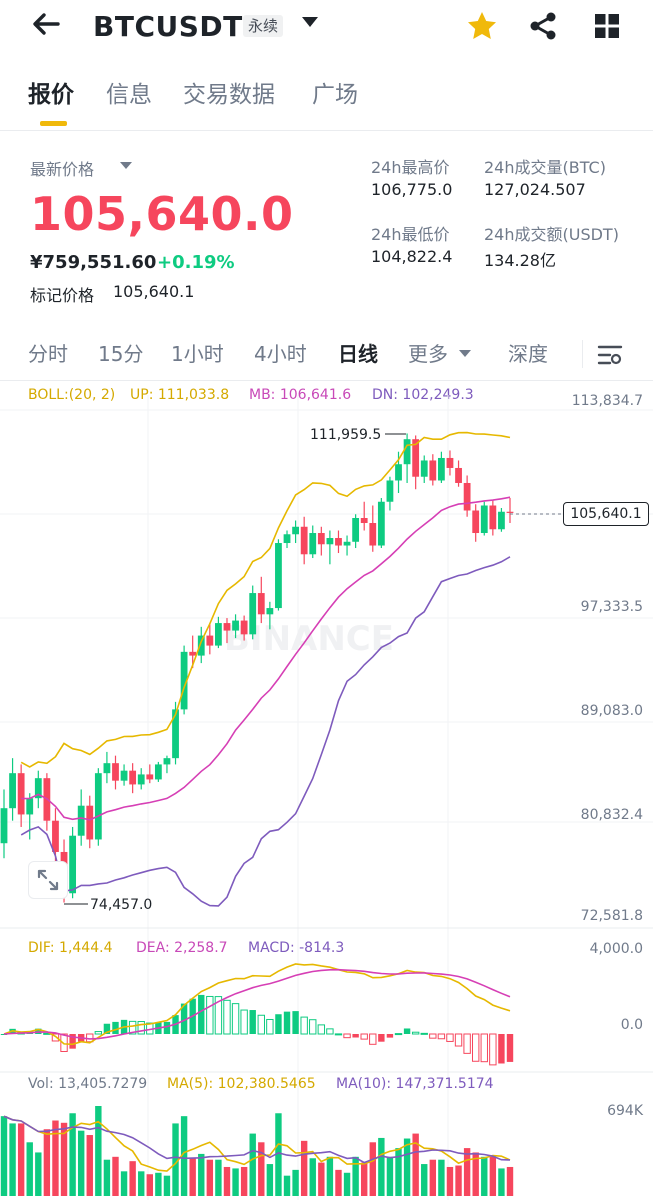  I want to click on mark-price: 105,640.1, so click(154, 291).